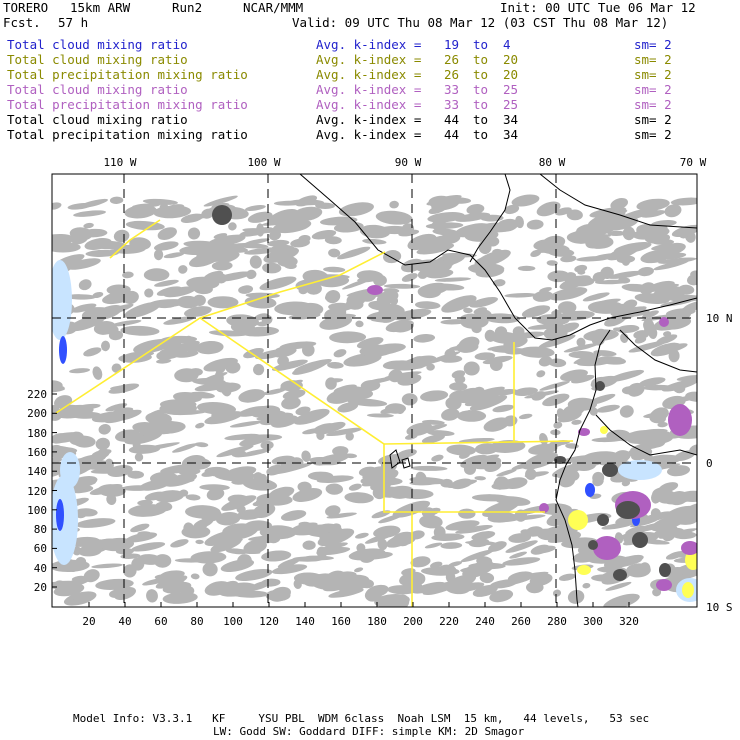  Describe the element at coordinates (719, 318) in the screenshot. I see `lat-label: 10 N` at that location.